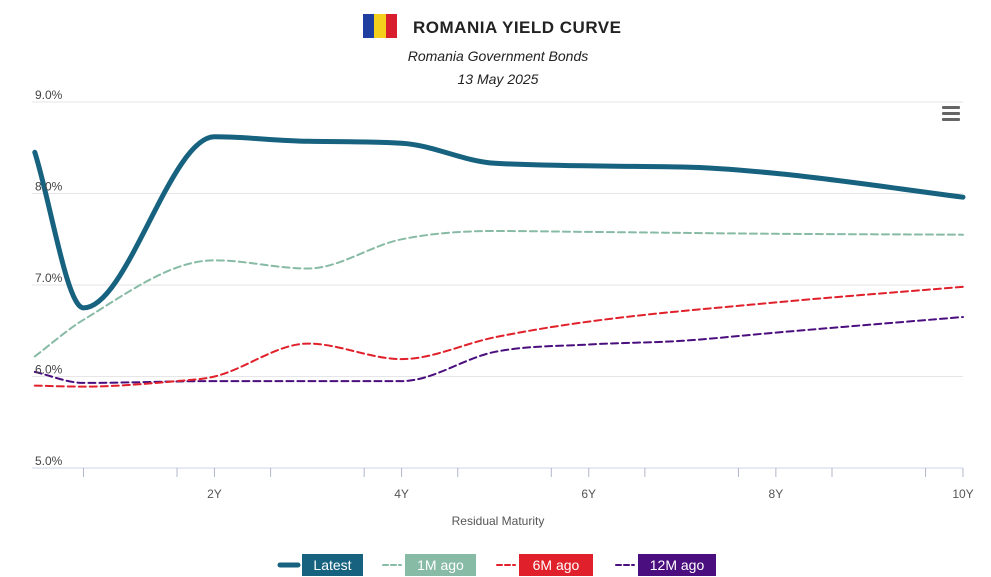 The height and width of the screenshot is (577, 991). I want to click on legend-item-1m-ago: 1M ago, so click(429, 565).